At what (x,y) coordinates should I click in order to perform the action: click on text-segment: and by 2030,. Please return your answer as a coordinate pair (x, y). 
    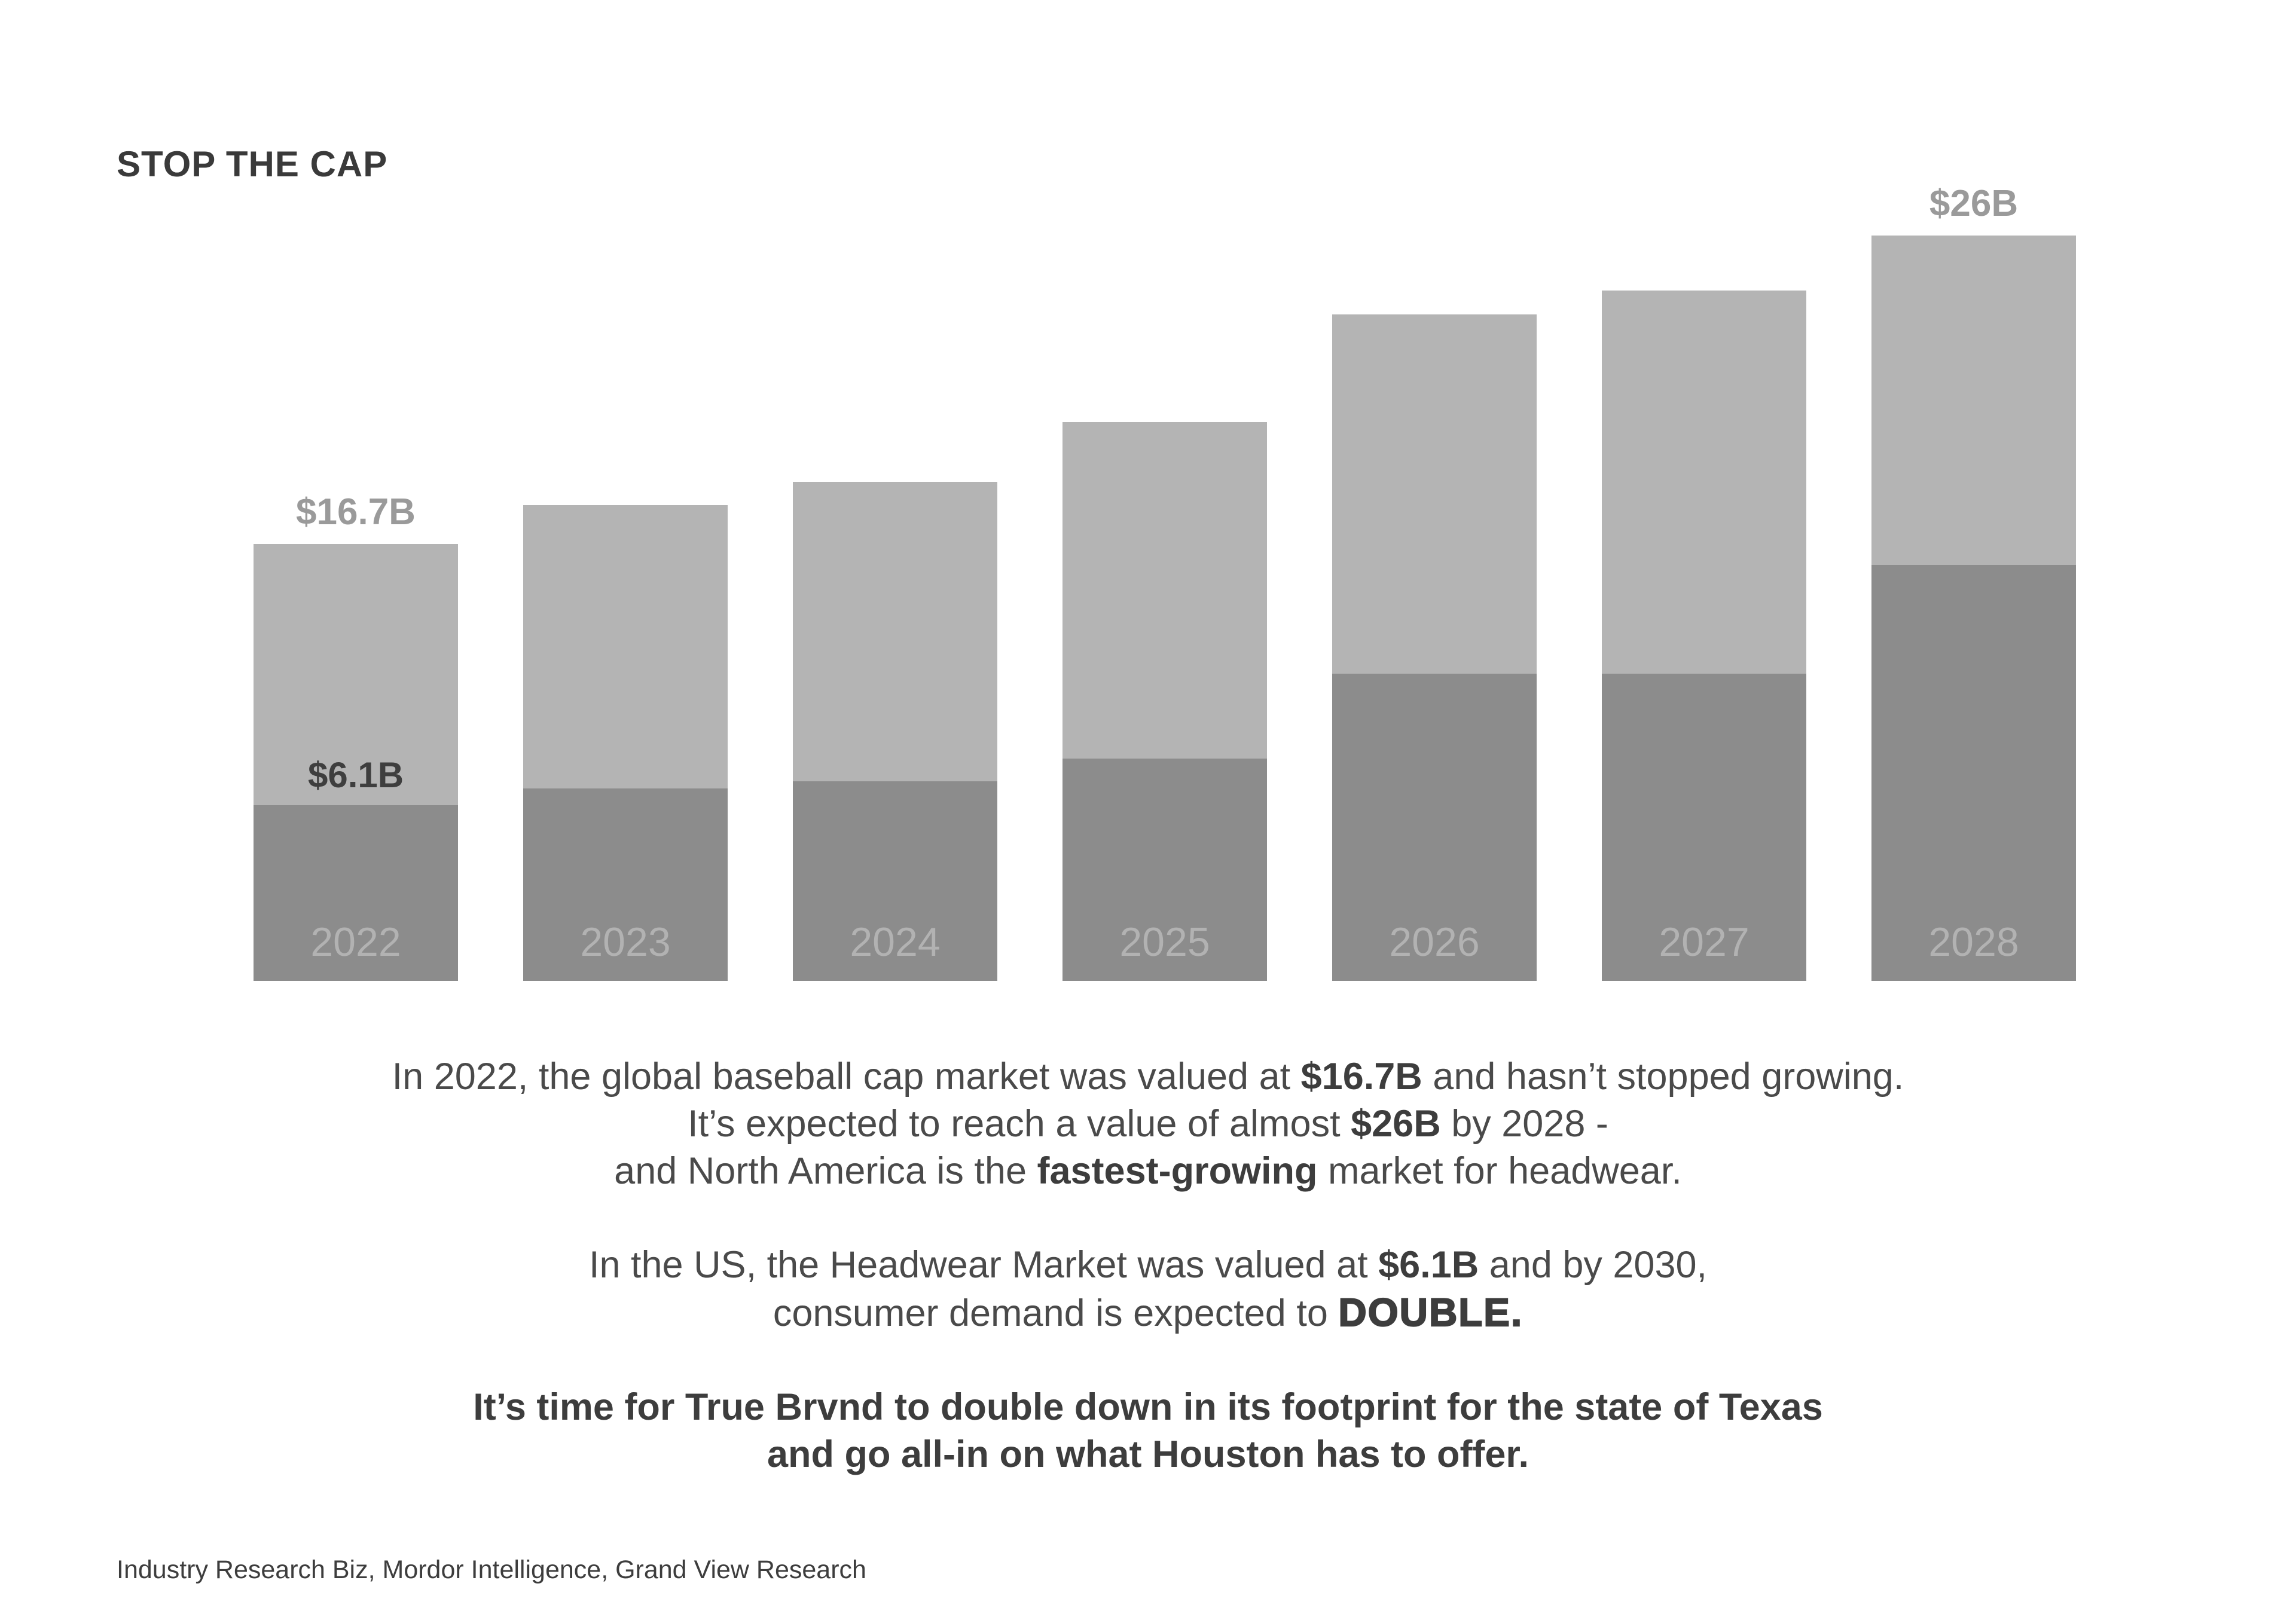
    Looking at the image, I should click on (1593, 1265).